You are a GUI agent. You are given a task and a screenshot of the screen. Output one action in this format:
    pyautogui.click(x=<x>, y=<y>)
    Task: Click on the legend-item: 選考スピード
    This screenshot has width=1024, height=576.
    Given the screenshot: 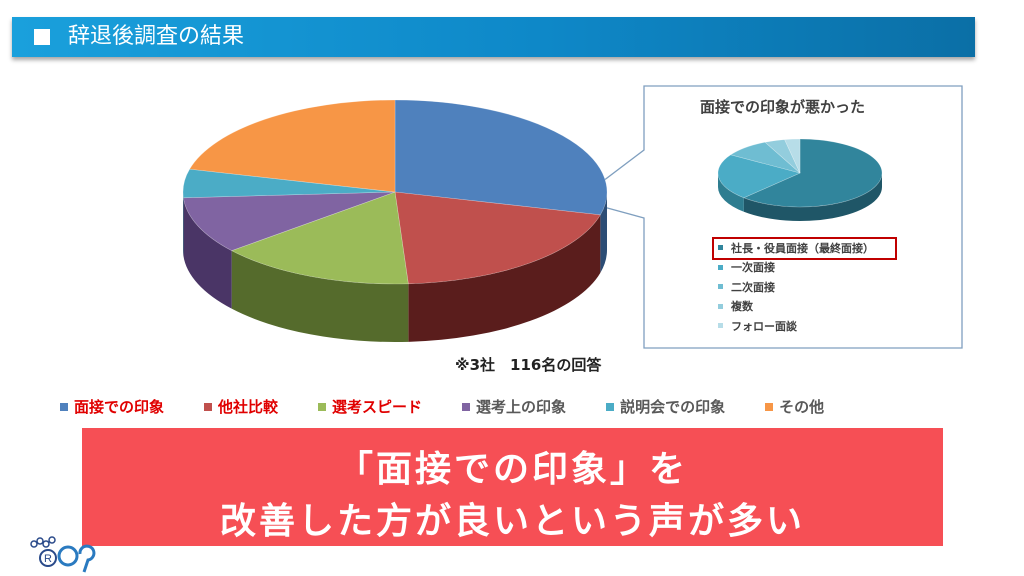 What is the action you would take?
    pyautogui.click(x=370, y=406)
    